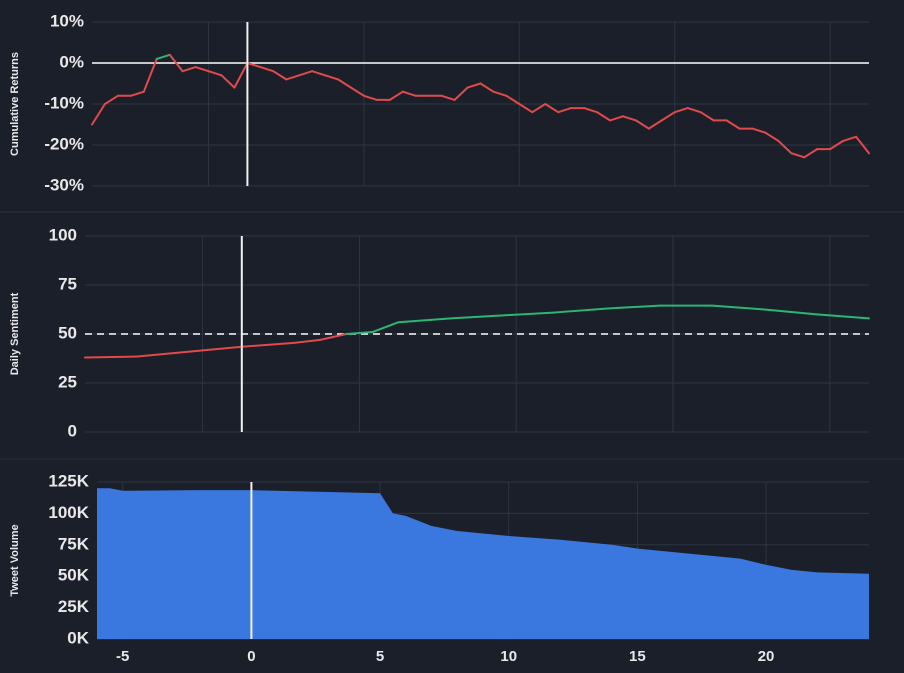 This screenshot has width=904, height=673. Describe the element at coordinates (68, 512) in the screenshot. I see `y-tick-label: 100K` at that location.